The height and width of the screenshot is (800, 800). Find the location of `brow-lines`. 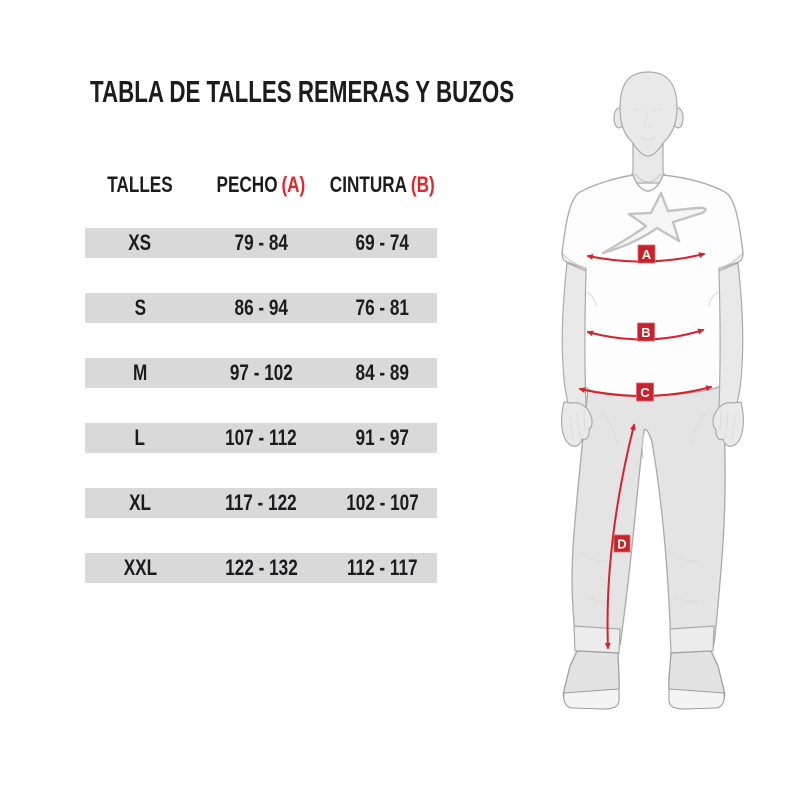

brow-lines is located at coordinates (648, 109).